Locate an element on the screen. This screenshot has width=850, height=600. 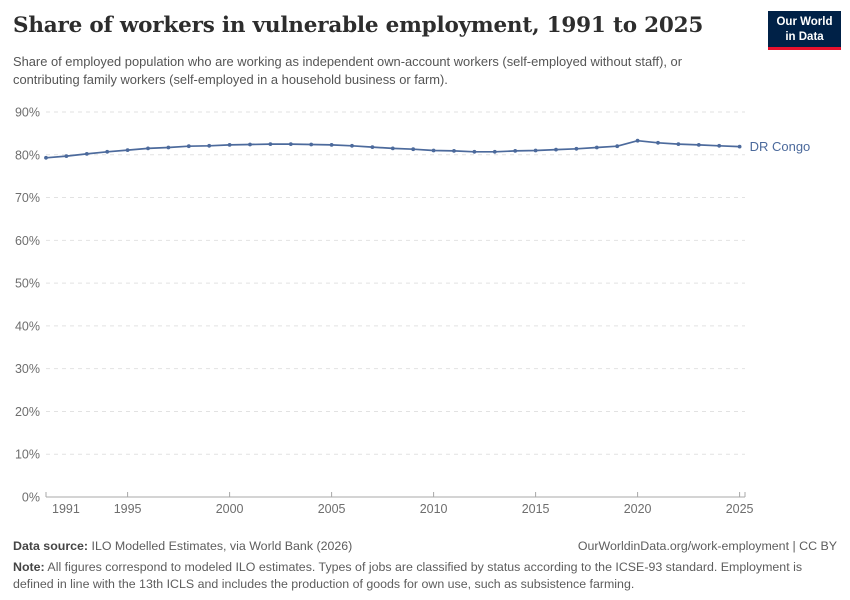
x-tick-label: 1991 is located at coordinates (66, 509).